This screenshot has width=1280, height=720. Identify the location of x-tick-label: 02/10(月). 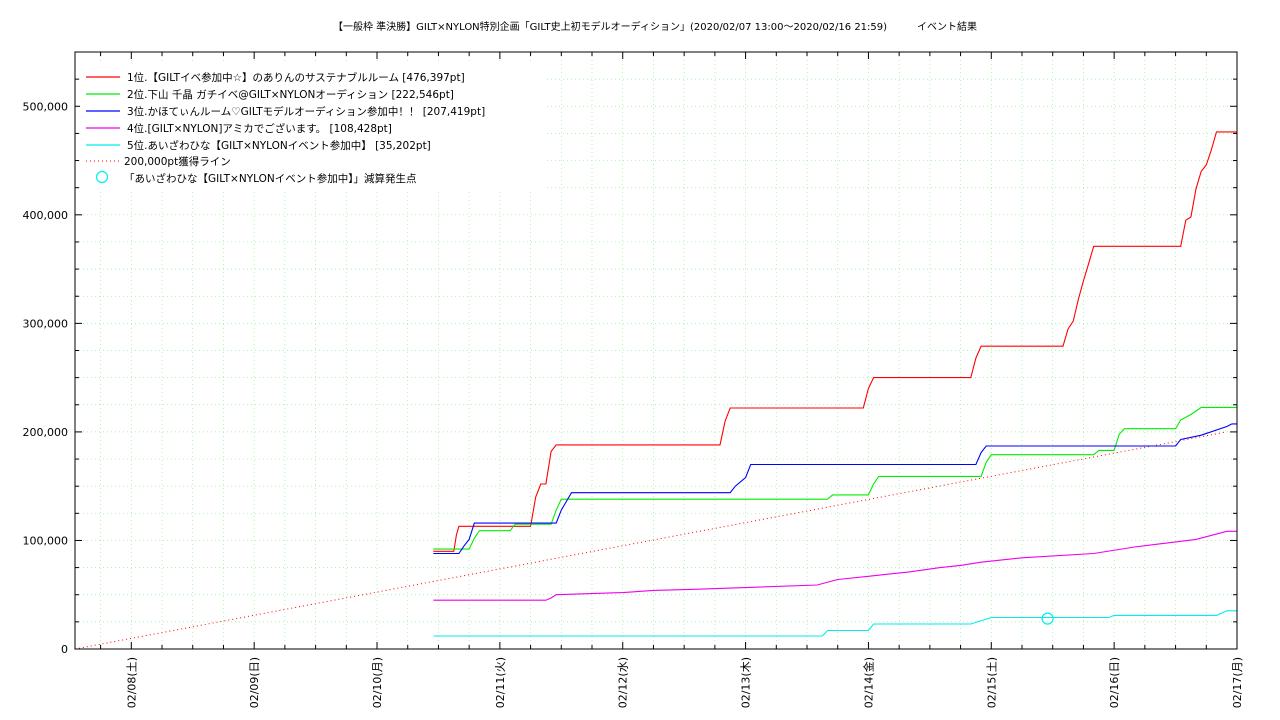
(377, 682).